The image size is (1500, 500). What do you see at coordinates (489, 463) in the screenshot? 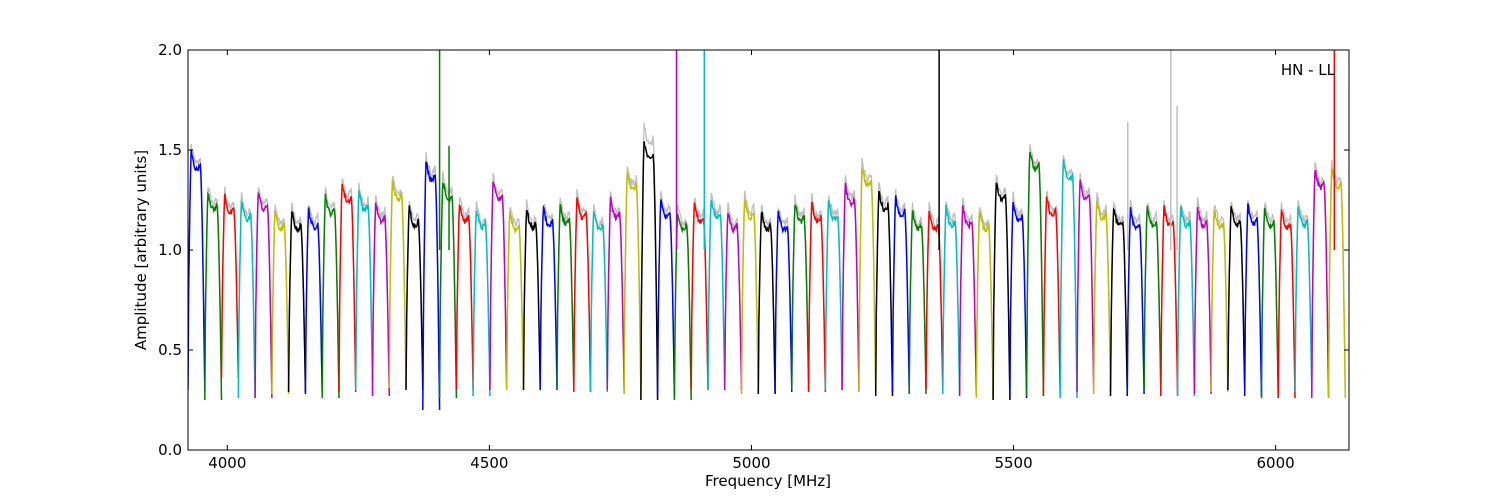
I see `x-tick-label: 4500` at bounding box center [489, 463].